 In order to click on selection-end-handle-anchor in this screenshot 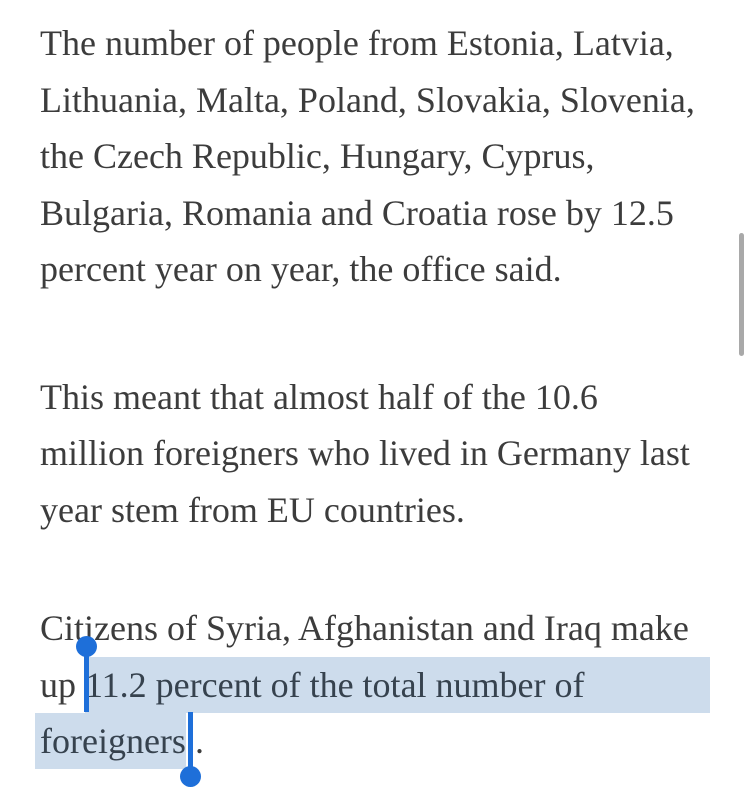, I will do `click(190, 749)`.